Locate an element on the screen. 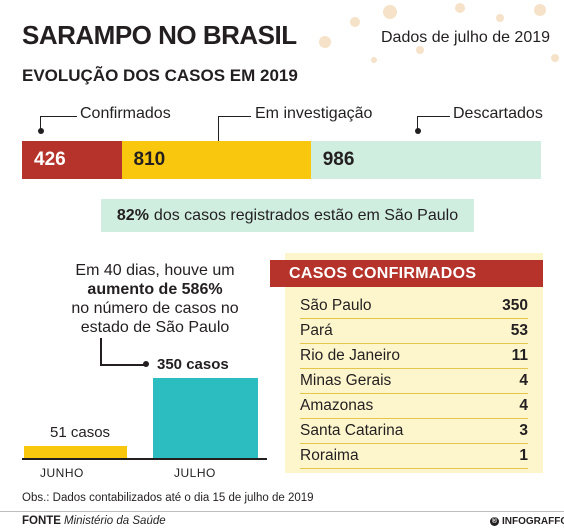 This screenshot has width=564, height=531. bar-june is located at coordinates (75, 452).